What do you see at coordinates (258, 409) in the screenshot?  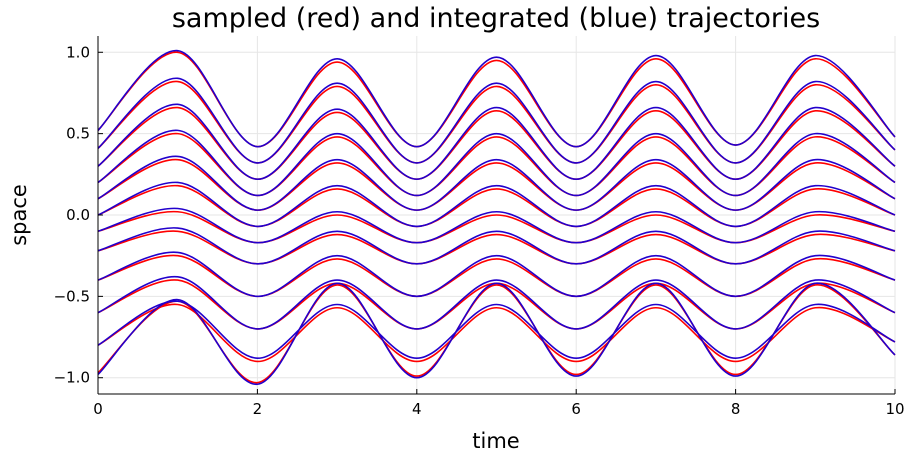 I see `x-tick-label: 2` at bounding box center [258, 409].